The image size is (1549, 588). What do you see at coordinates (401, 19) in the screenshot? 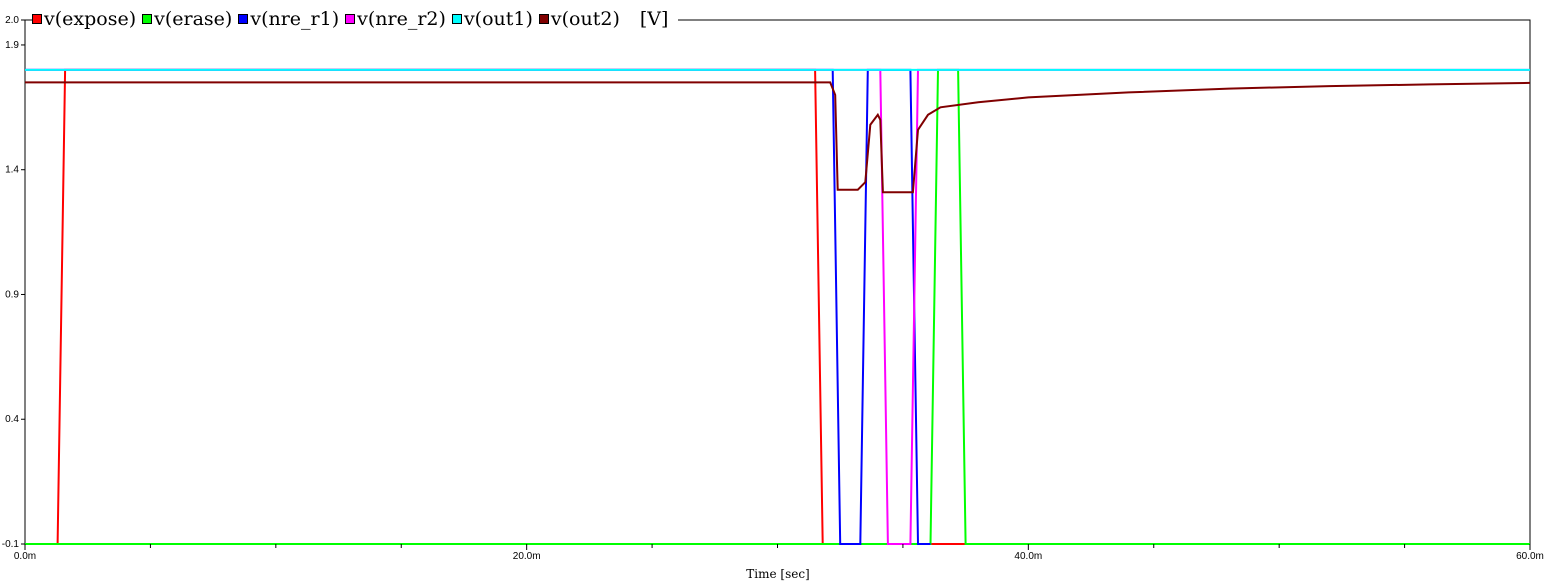
I see `legend-label: v(nre_r2)` at bounding box center [401, 19].